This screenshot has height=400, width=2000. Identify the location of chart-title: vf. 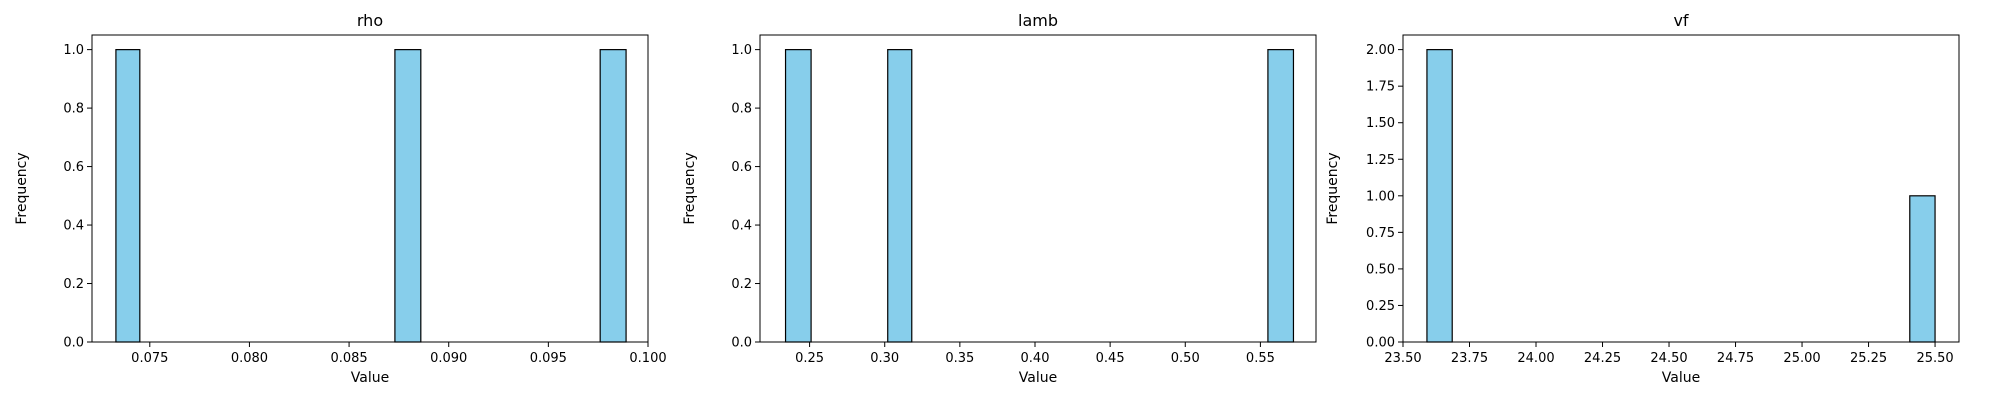
(1680, 20).